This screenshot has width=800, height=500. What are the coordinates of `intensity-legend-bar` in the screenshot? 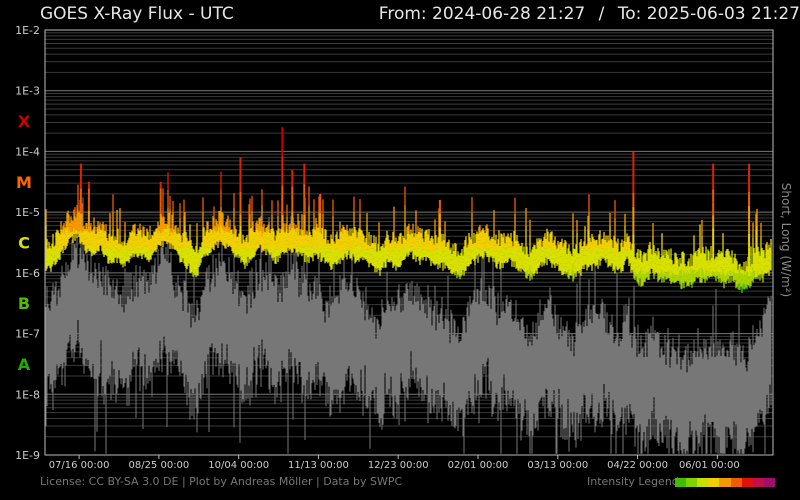 It's located at (725, 482).